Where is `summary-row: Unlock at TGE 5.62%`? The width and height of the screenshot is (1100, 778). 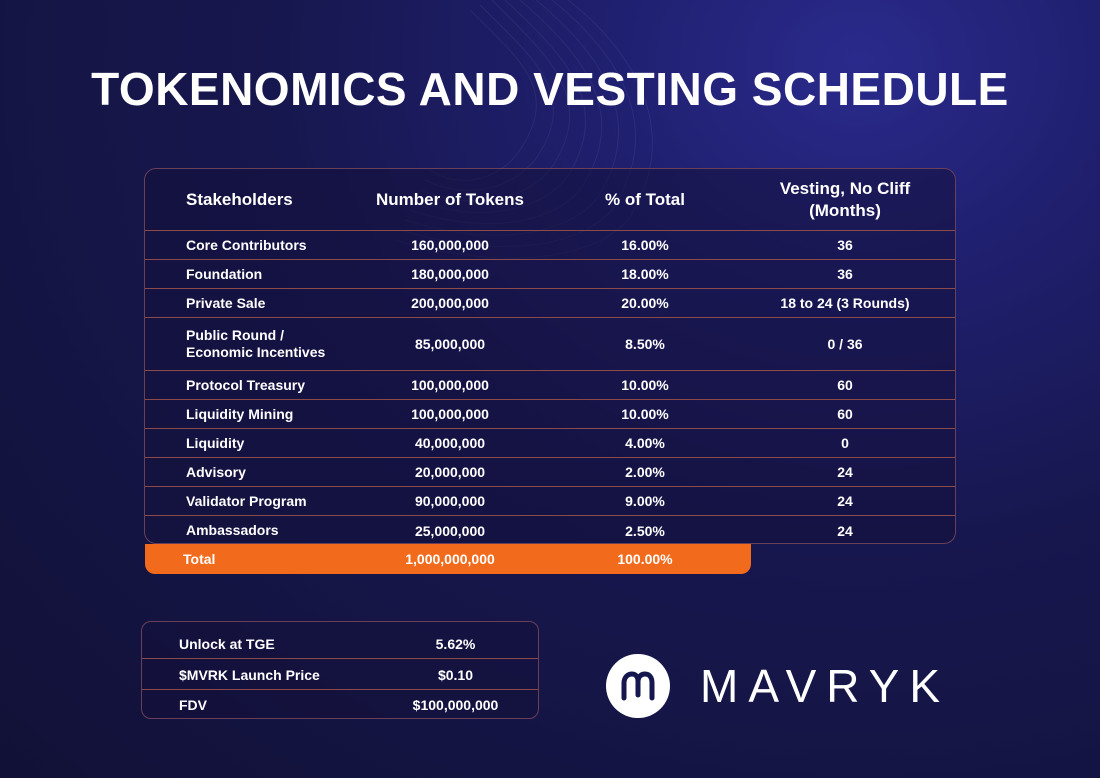 summary-row: Unlock at TGE 5.62% is located at coordinates (340, 644).